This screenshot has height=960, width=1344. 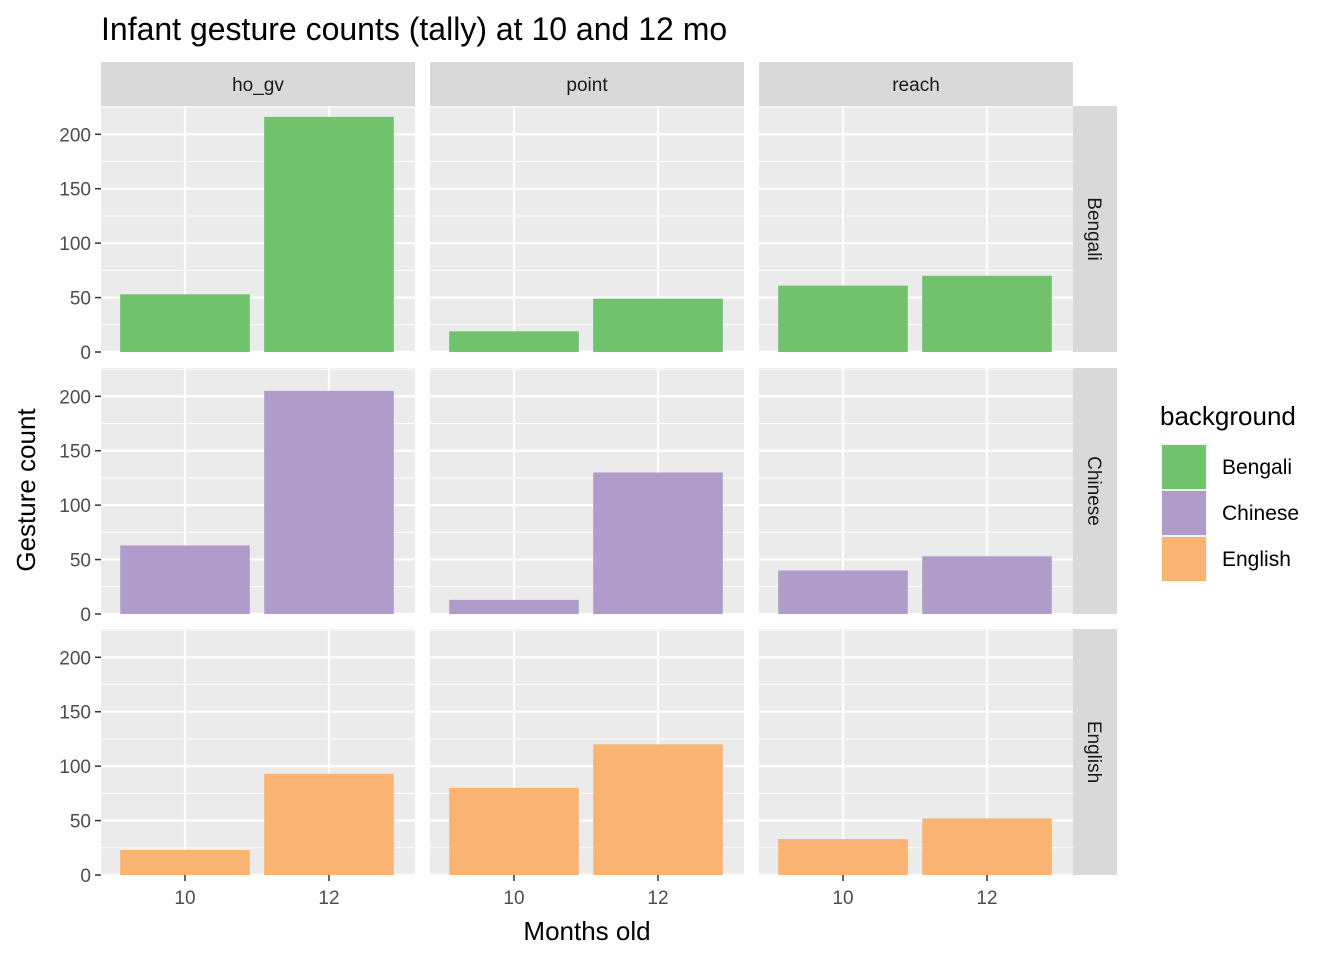 I want to click on panel-english-reach, so click(x=916, y=753).